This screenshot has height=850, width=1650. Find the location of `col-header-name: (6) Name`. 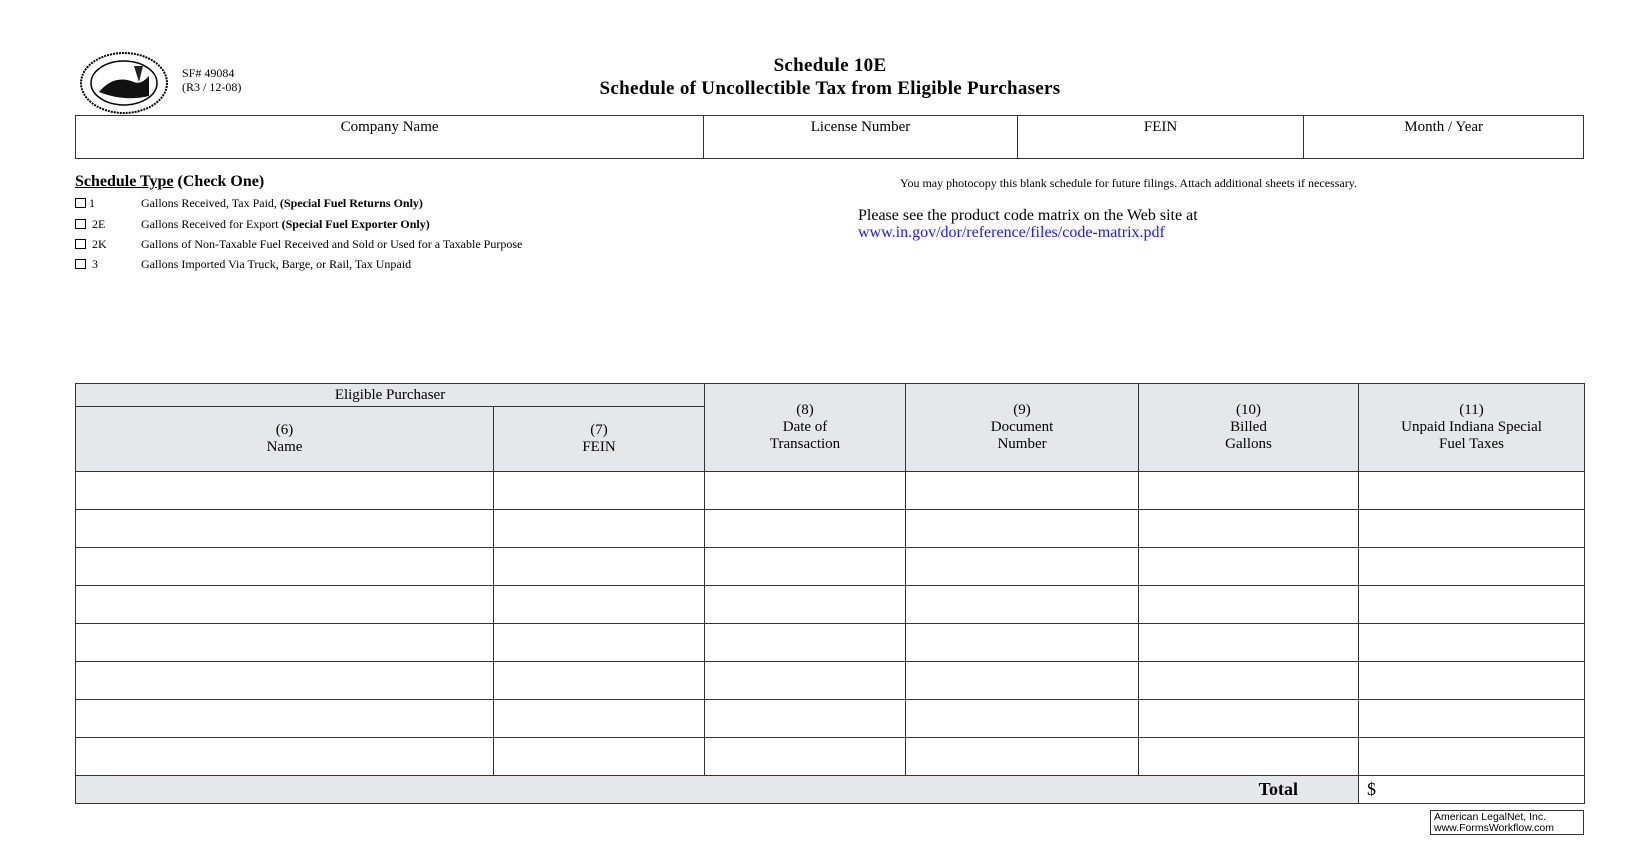

col-header-name: (6) Name is located at coordinates (284, 439).